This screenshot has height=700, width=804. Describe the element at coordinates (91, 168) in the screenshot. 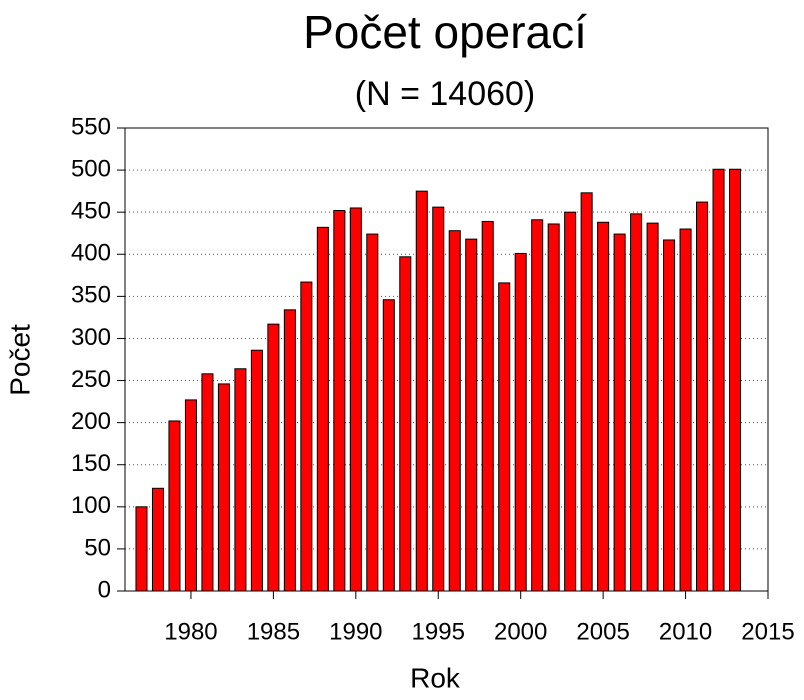

I see `y-tick-label: 500` at that location.